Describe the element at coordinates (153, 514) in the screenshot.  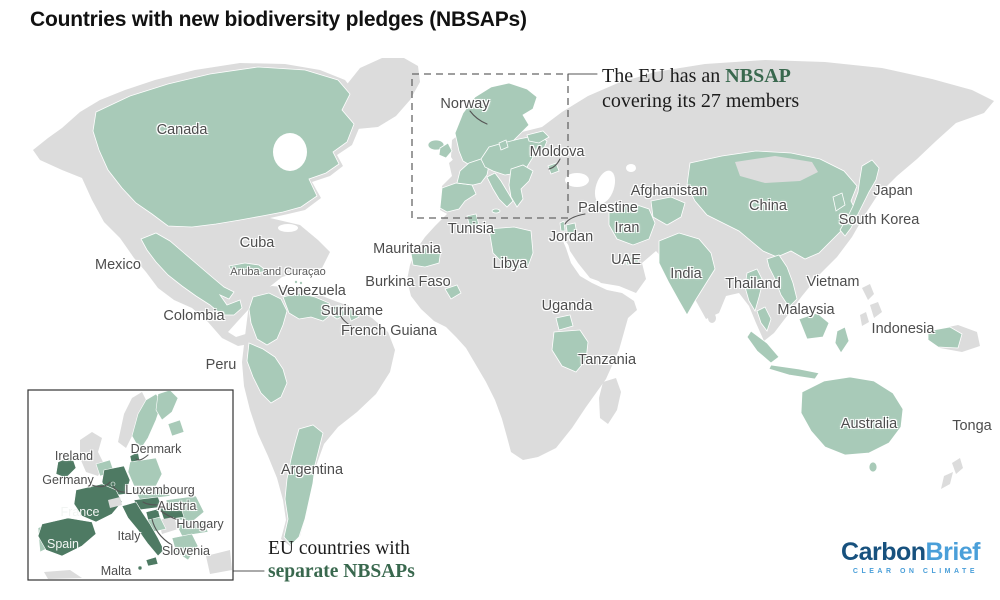
I see `inset-slovenia` at that location.